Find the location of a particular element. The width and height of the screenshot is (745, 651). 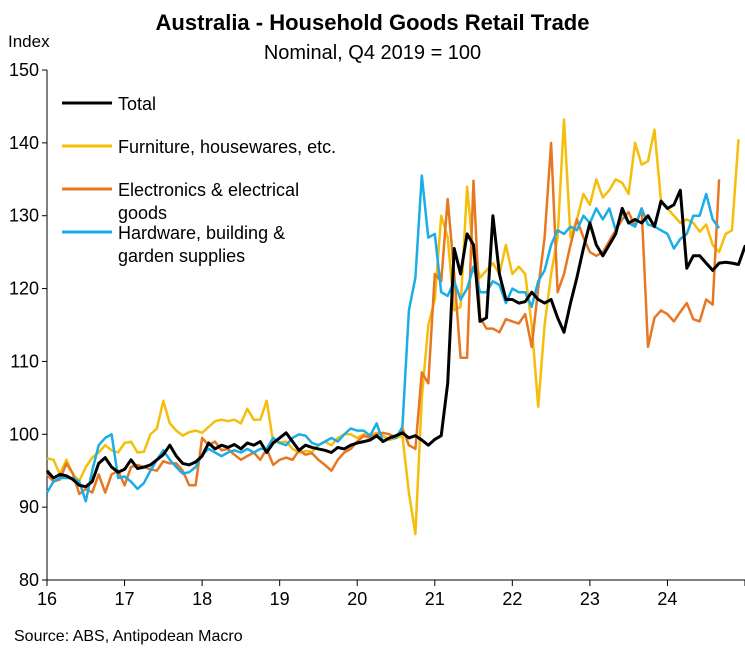

chart-subtitle: Nominal, Q4 2019 = 100 is located at coordinates (372, 53).